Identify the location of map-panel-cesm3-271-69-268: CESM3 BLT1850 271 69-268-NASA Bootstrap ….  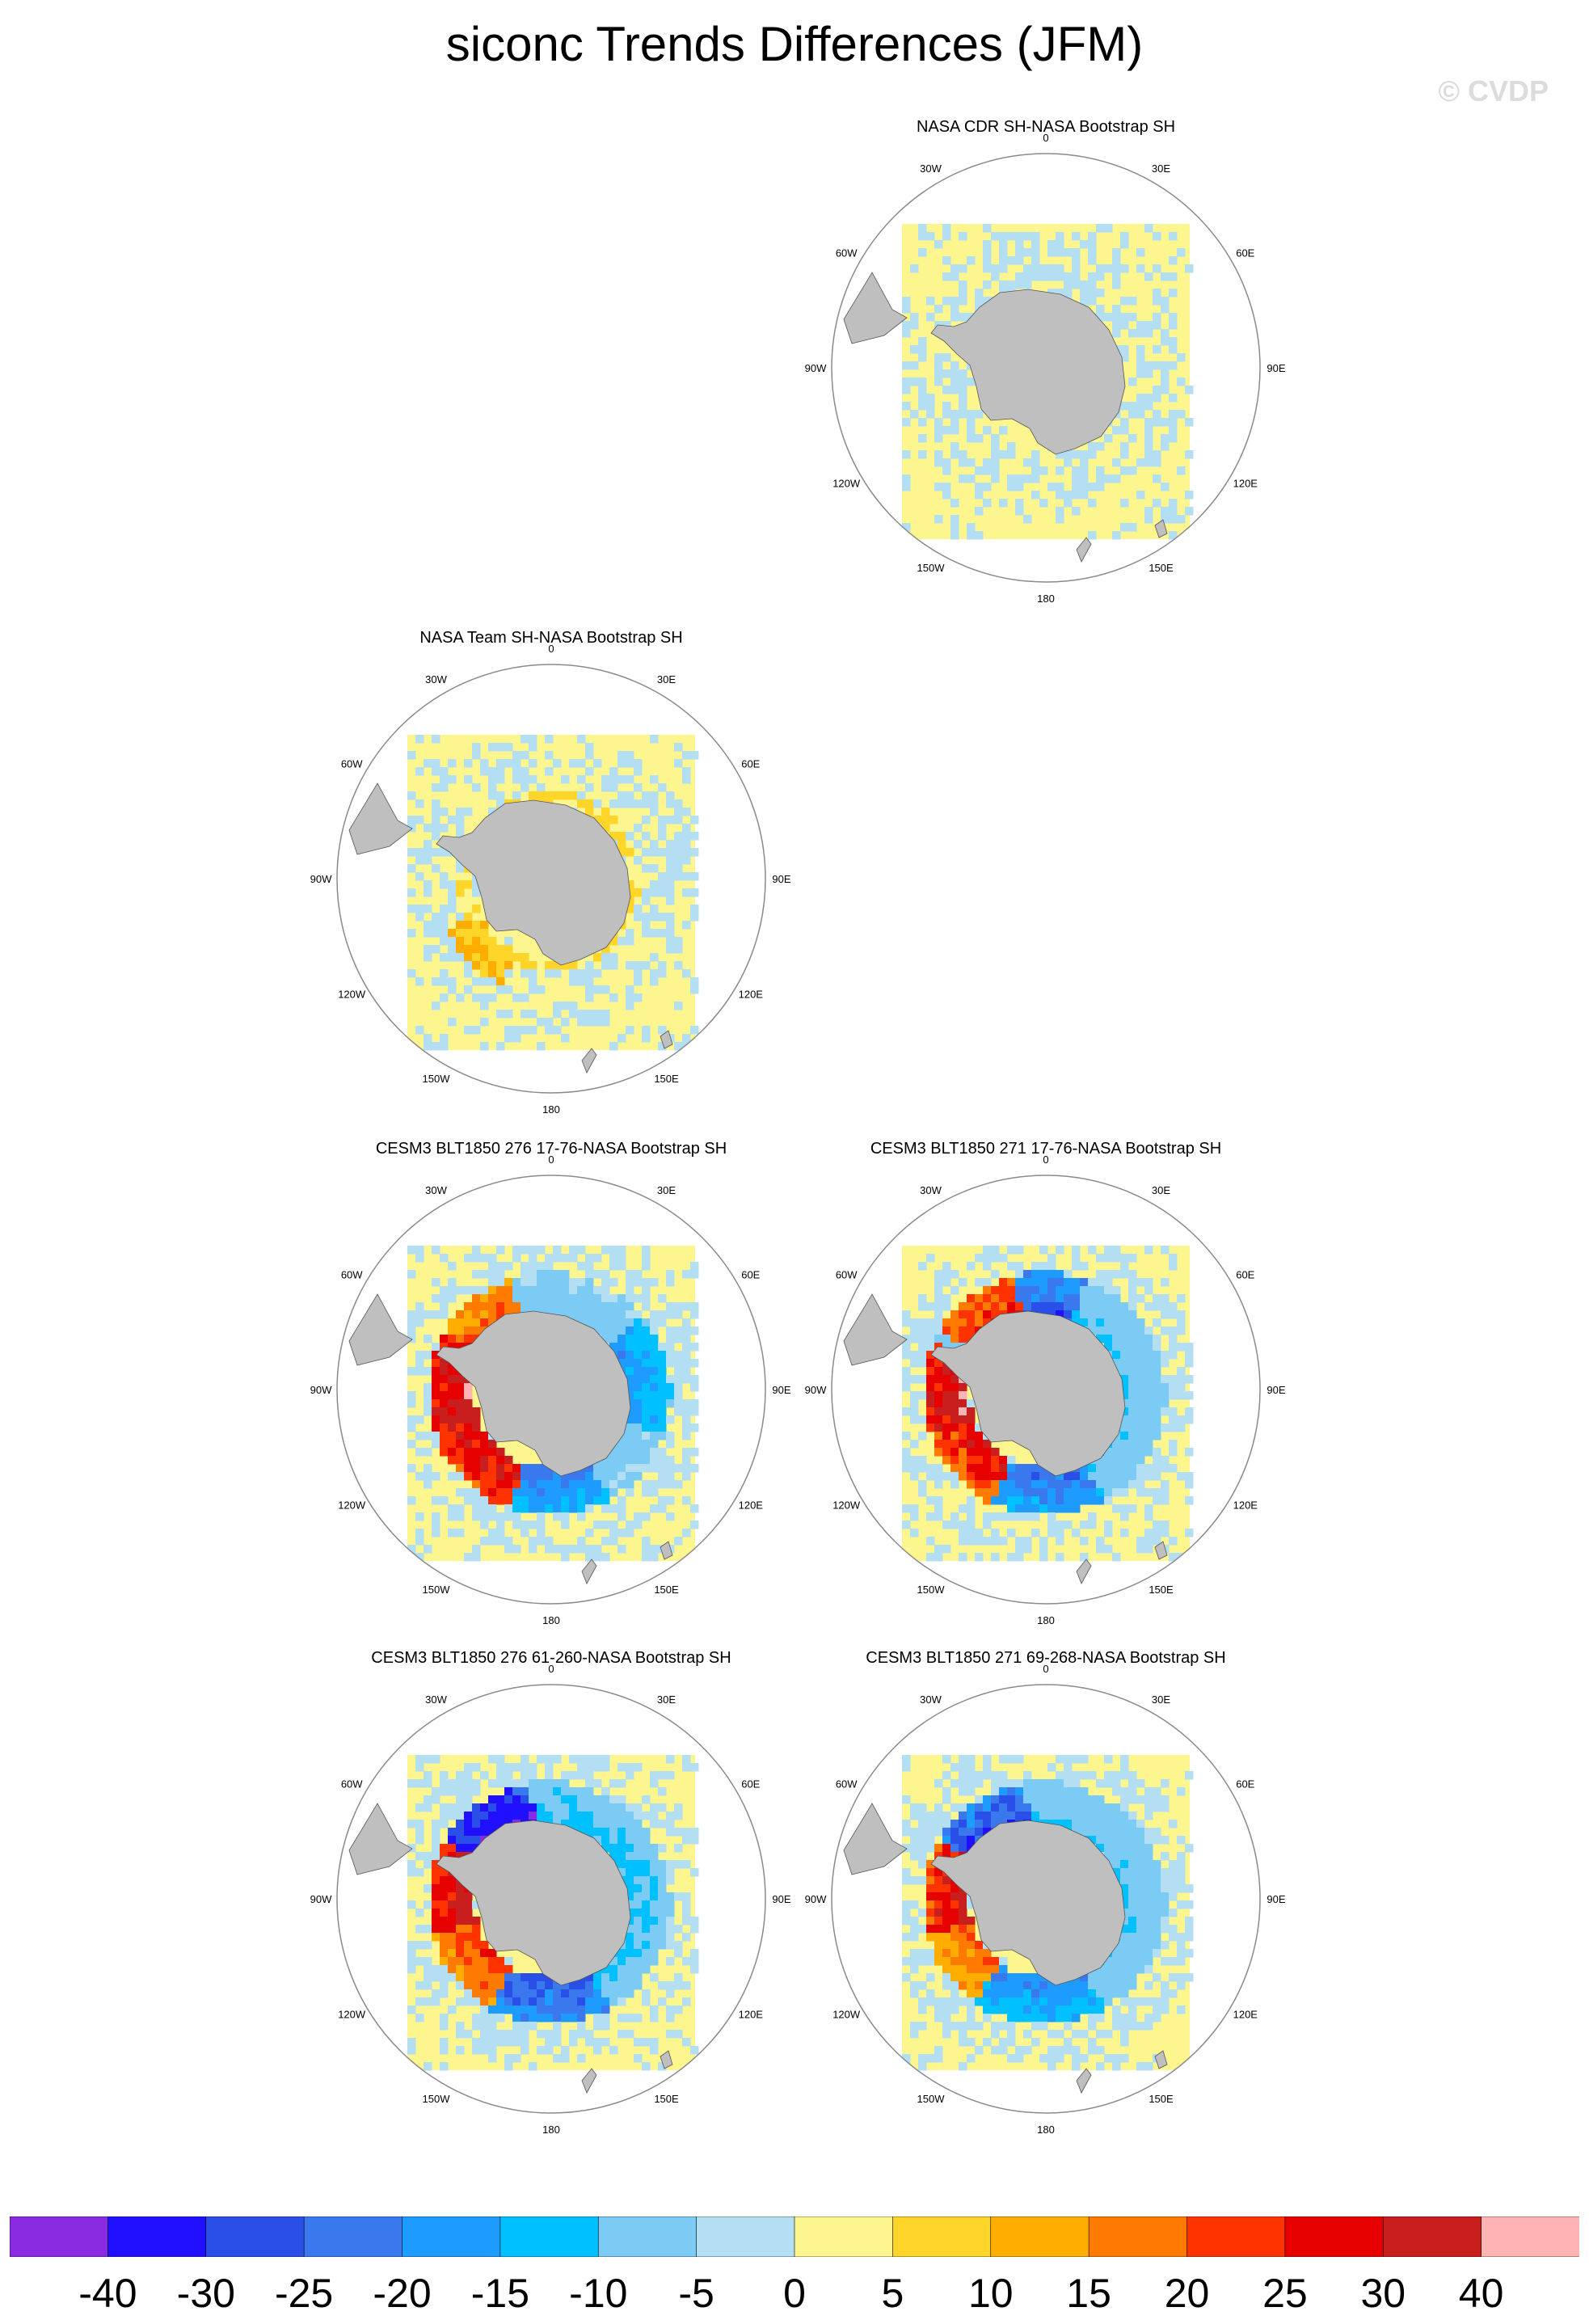
(1045, 1893).